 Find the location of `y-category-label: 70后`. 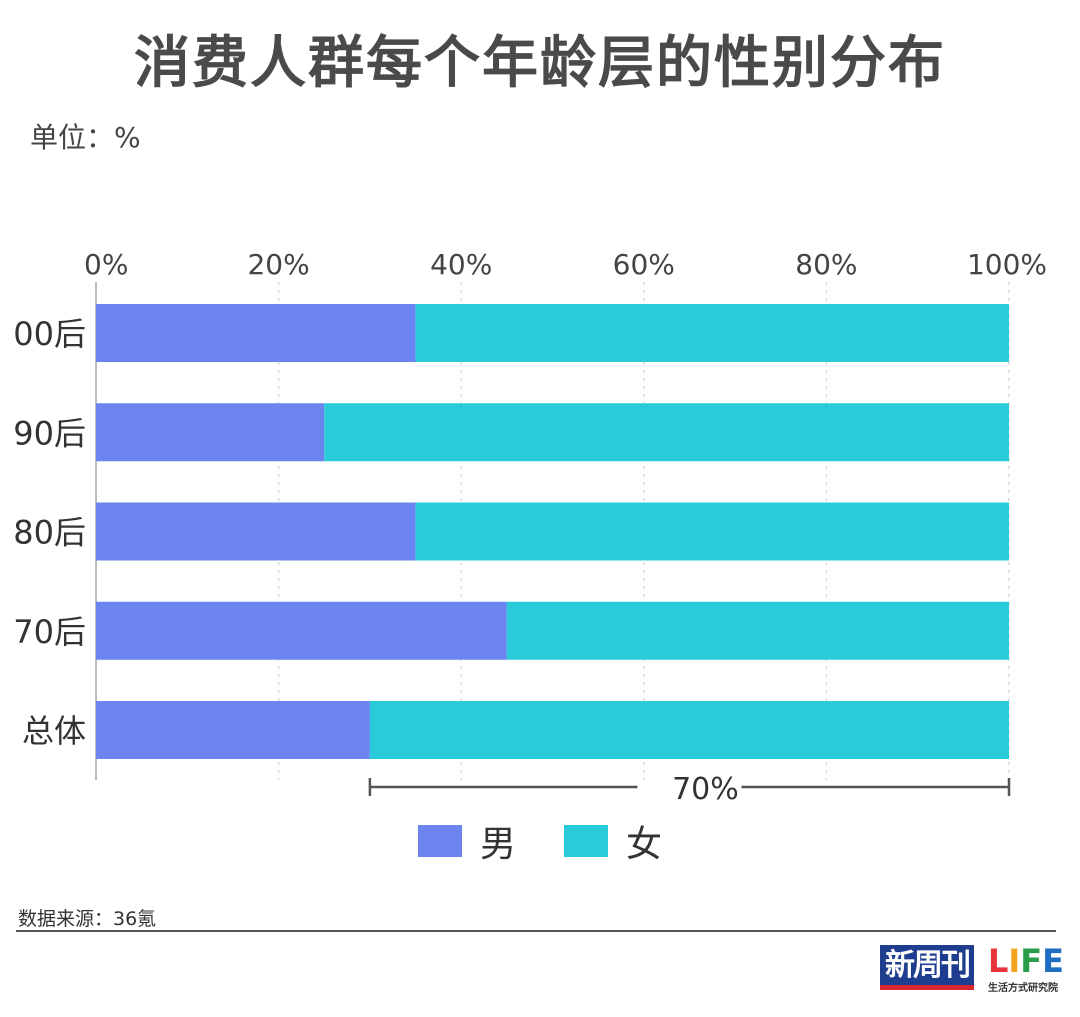

y-category-label: 70后 is located at coordinates (49, 632).